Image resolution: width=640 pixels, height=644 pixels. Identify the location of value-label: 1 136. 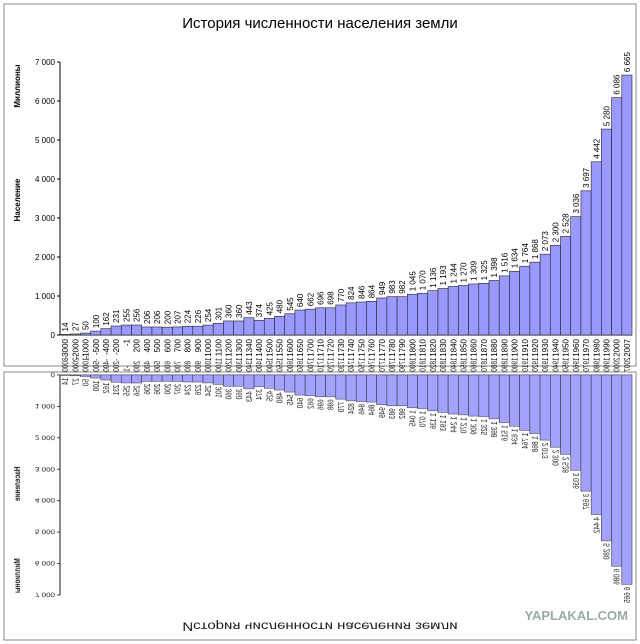
(433, 277).